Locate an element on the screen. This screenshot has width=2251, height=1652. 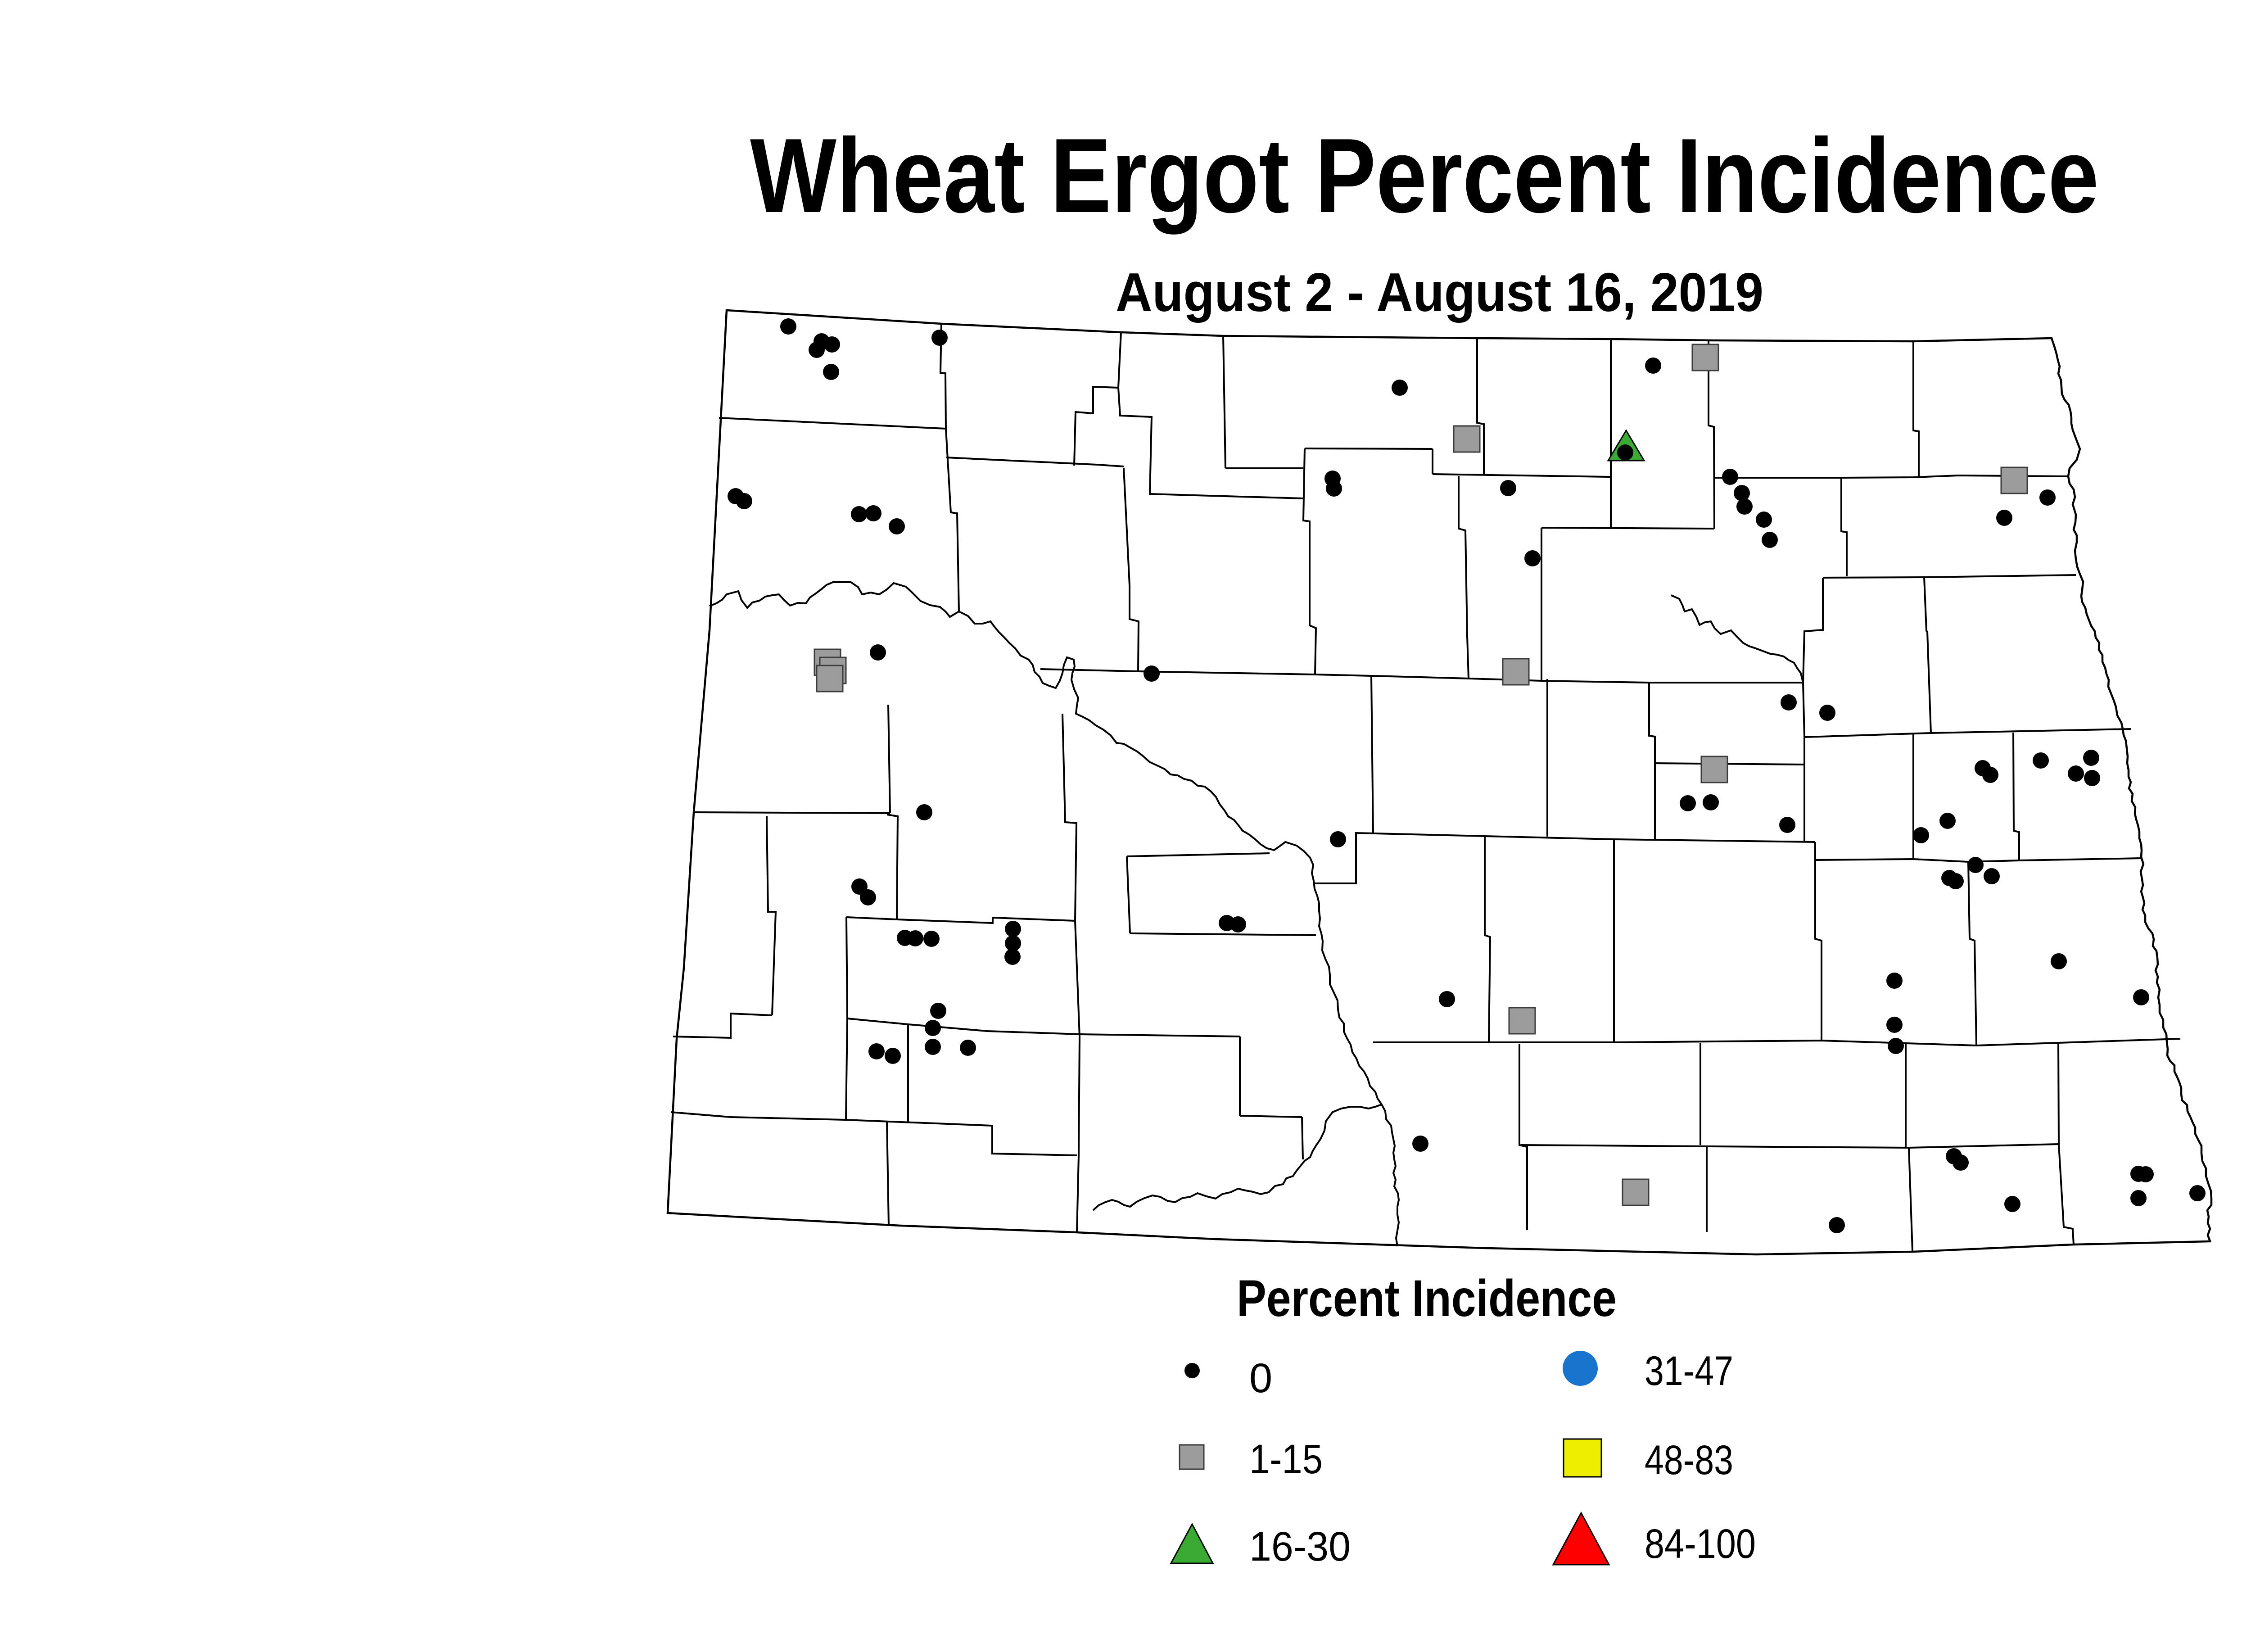
svg-text: Wheat Ergot Percent Incidence is located at coordinates (1425, 175).